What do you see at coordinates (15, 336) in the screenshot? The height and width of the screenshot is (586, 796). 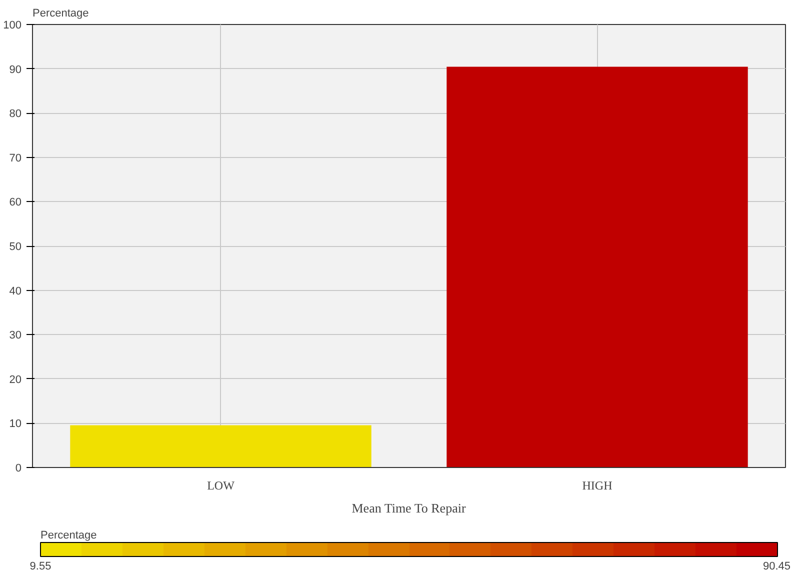 I see `y-tick-label: 30` at bounding box center [15, 336].